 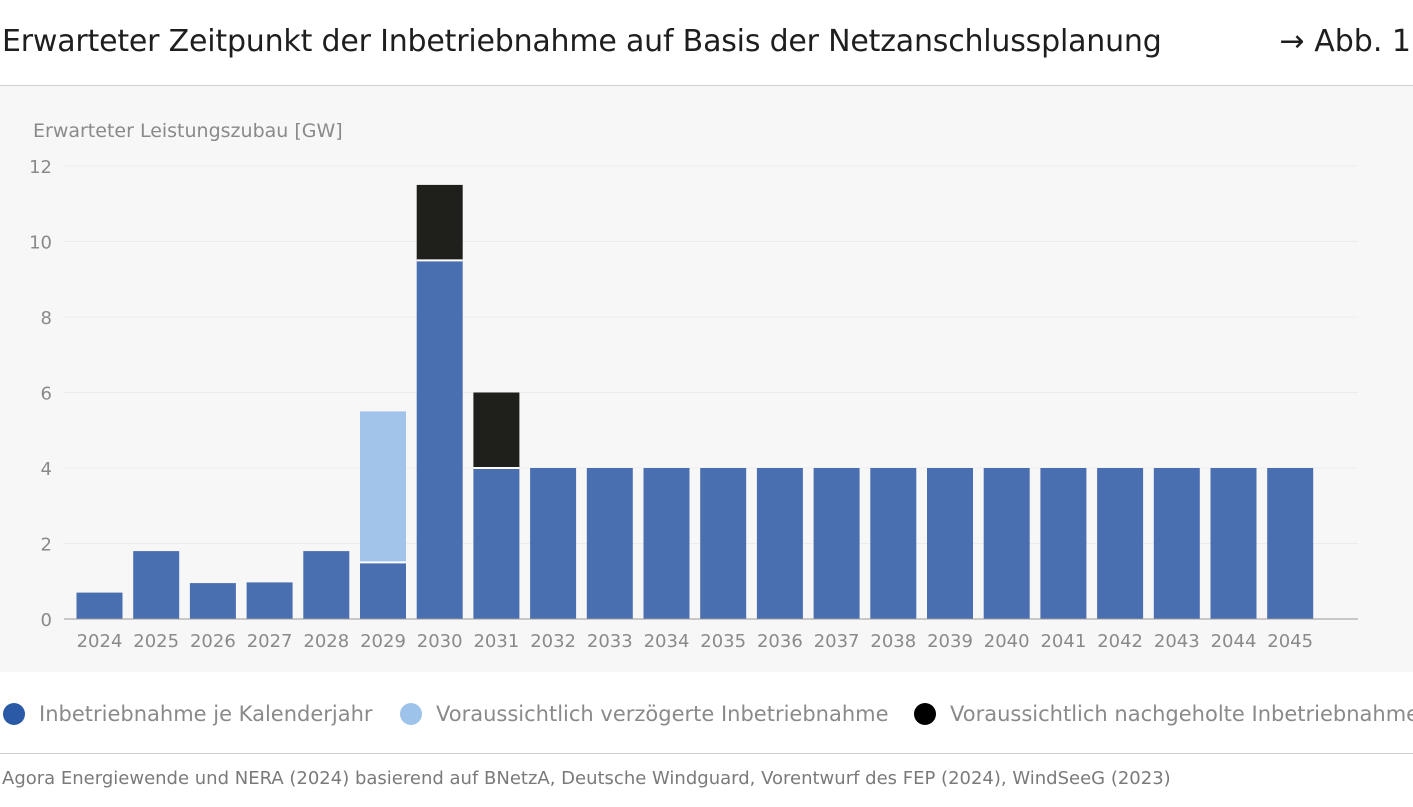 What do you see at coordinates (100, 641) in the screenshot?
I see `x-tick-label: 2024` at bounding box center [100, 641].